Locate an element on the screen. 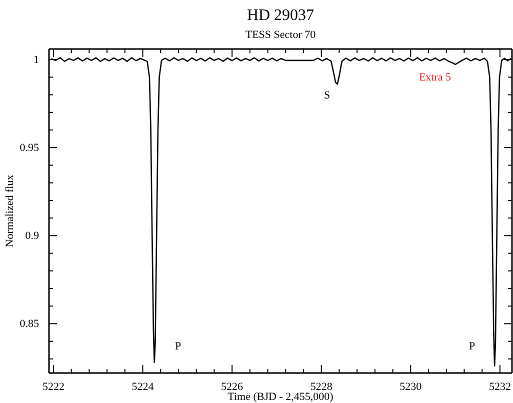 The width and height of the screenshot is (513, 403). annotation: Extra 5 is located at coordinates (435, 78).